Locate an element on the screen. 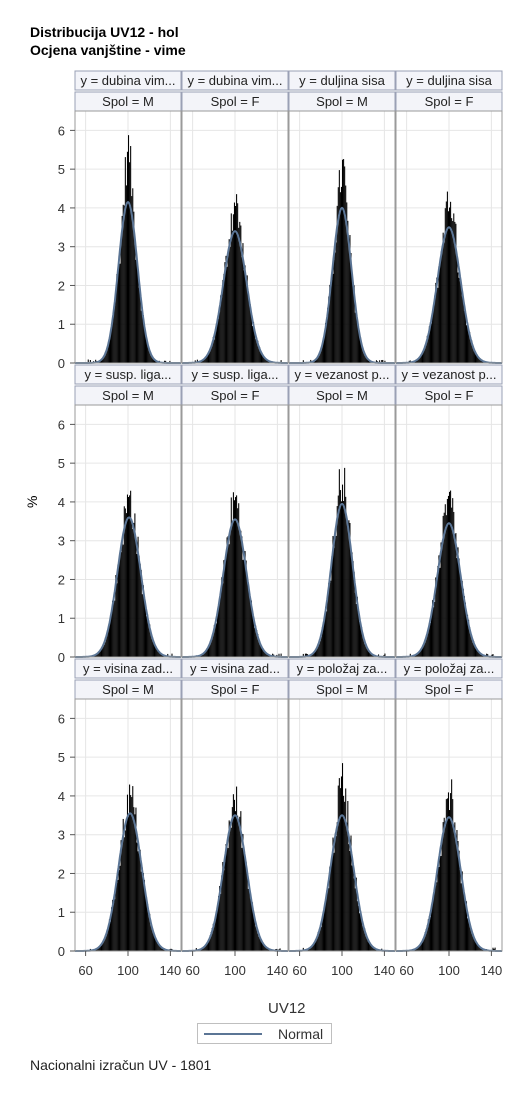 The image size is (529, 1096). normal-curve is located at coordinates (235, 883).